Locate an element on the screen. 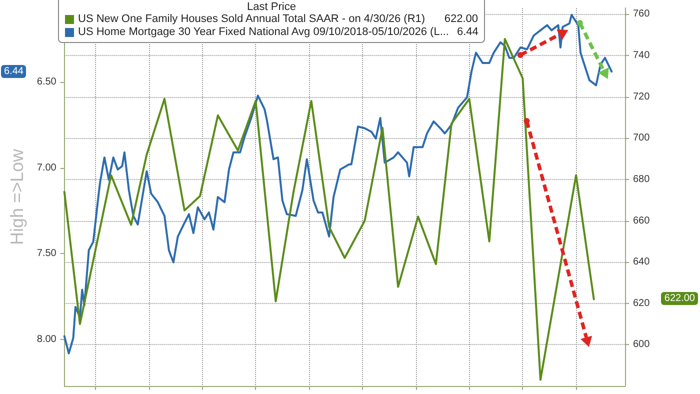 The width and height of the screenshot is (700, 394). y2-tick-label: 640 is located at coordinates (641, 262).